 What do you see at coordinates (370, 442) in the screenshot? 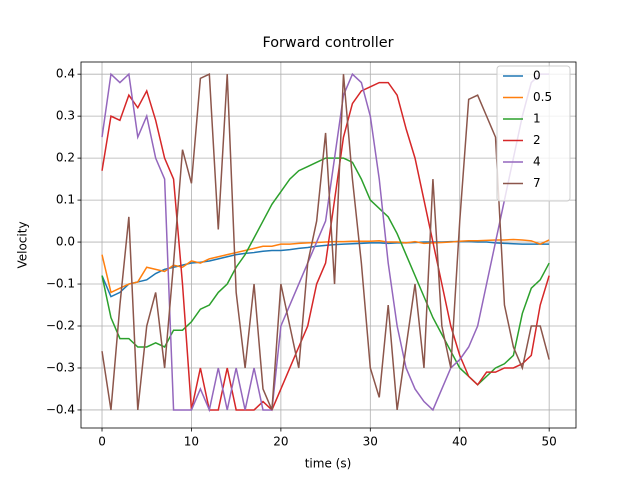
I see `x-tick-label: 30` at bounding box center [370, 442].